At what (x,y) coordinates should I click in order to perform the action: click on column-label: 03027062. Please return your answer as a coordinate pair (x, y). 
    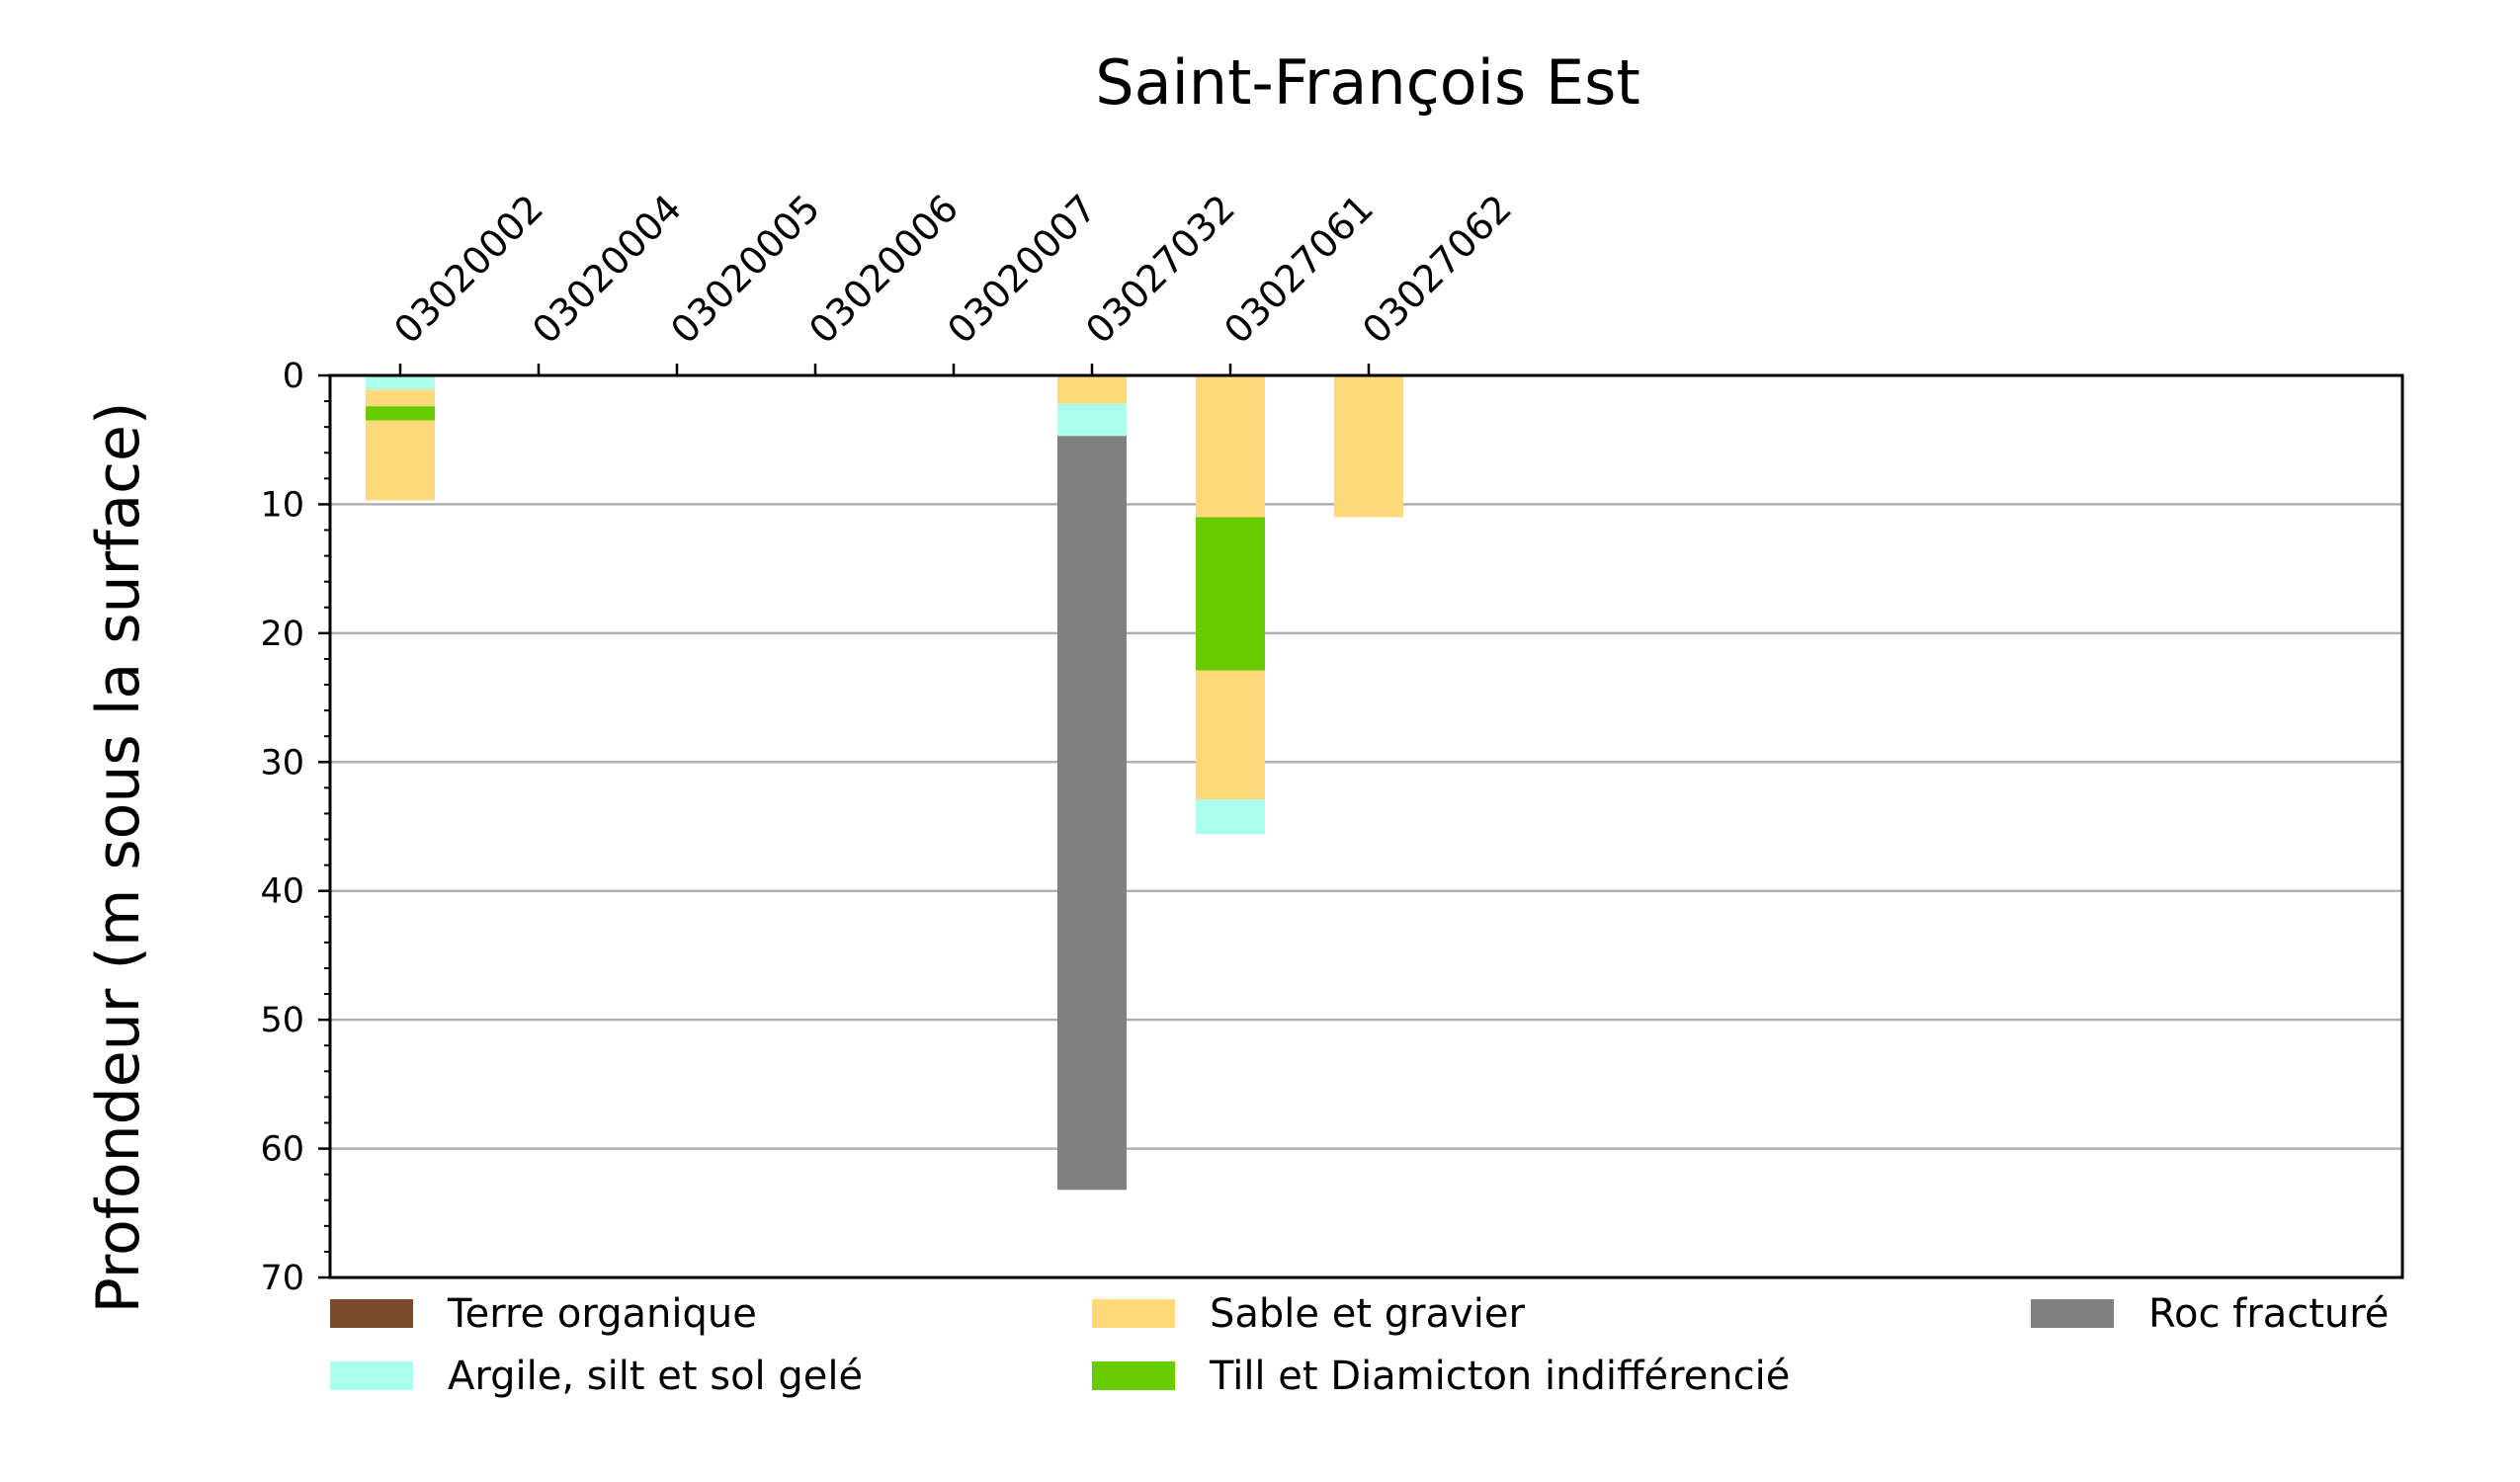
    Looking at the image, I should click on (1437, 269).